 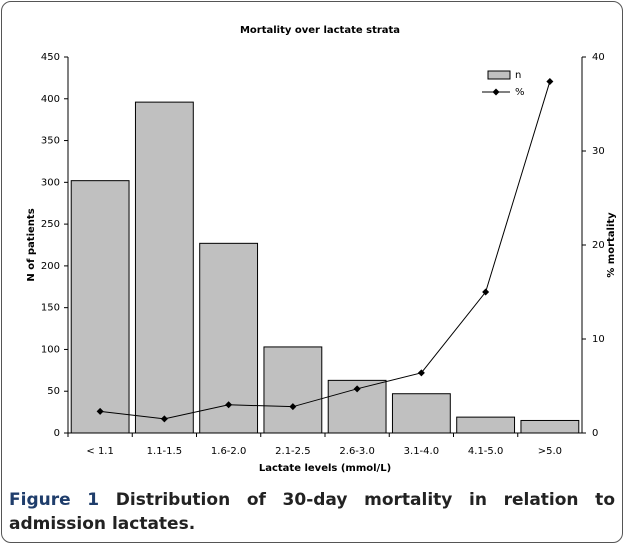 What do you see at coordinates (499, 75) in the screenshot?
I see `legend-swatch` at bounding box center [499, 75].